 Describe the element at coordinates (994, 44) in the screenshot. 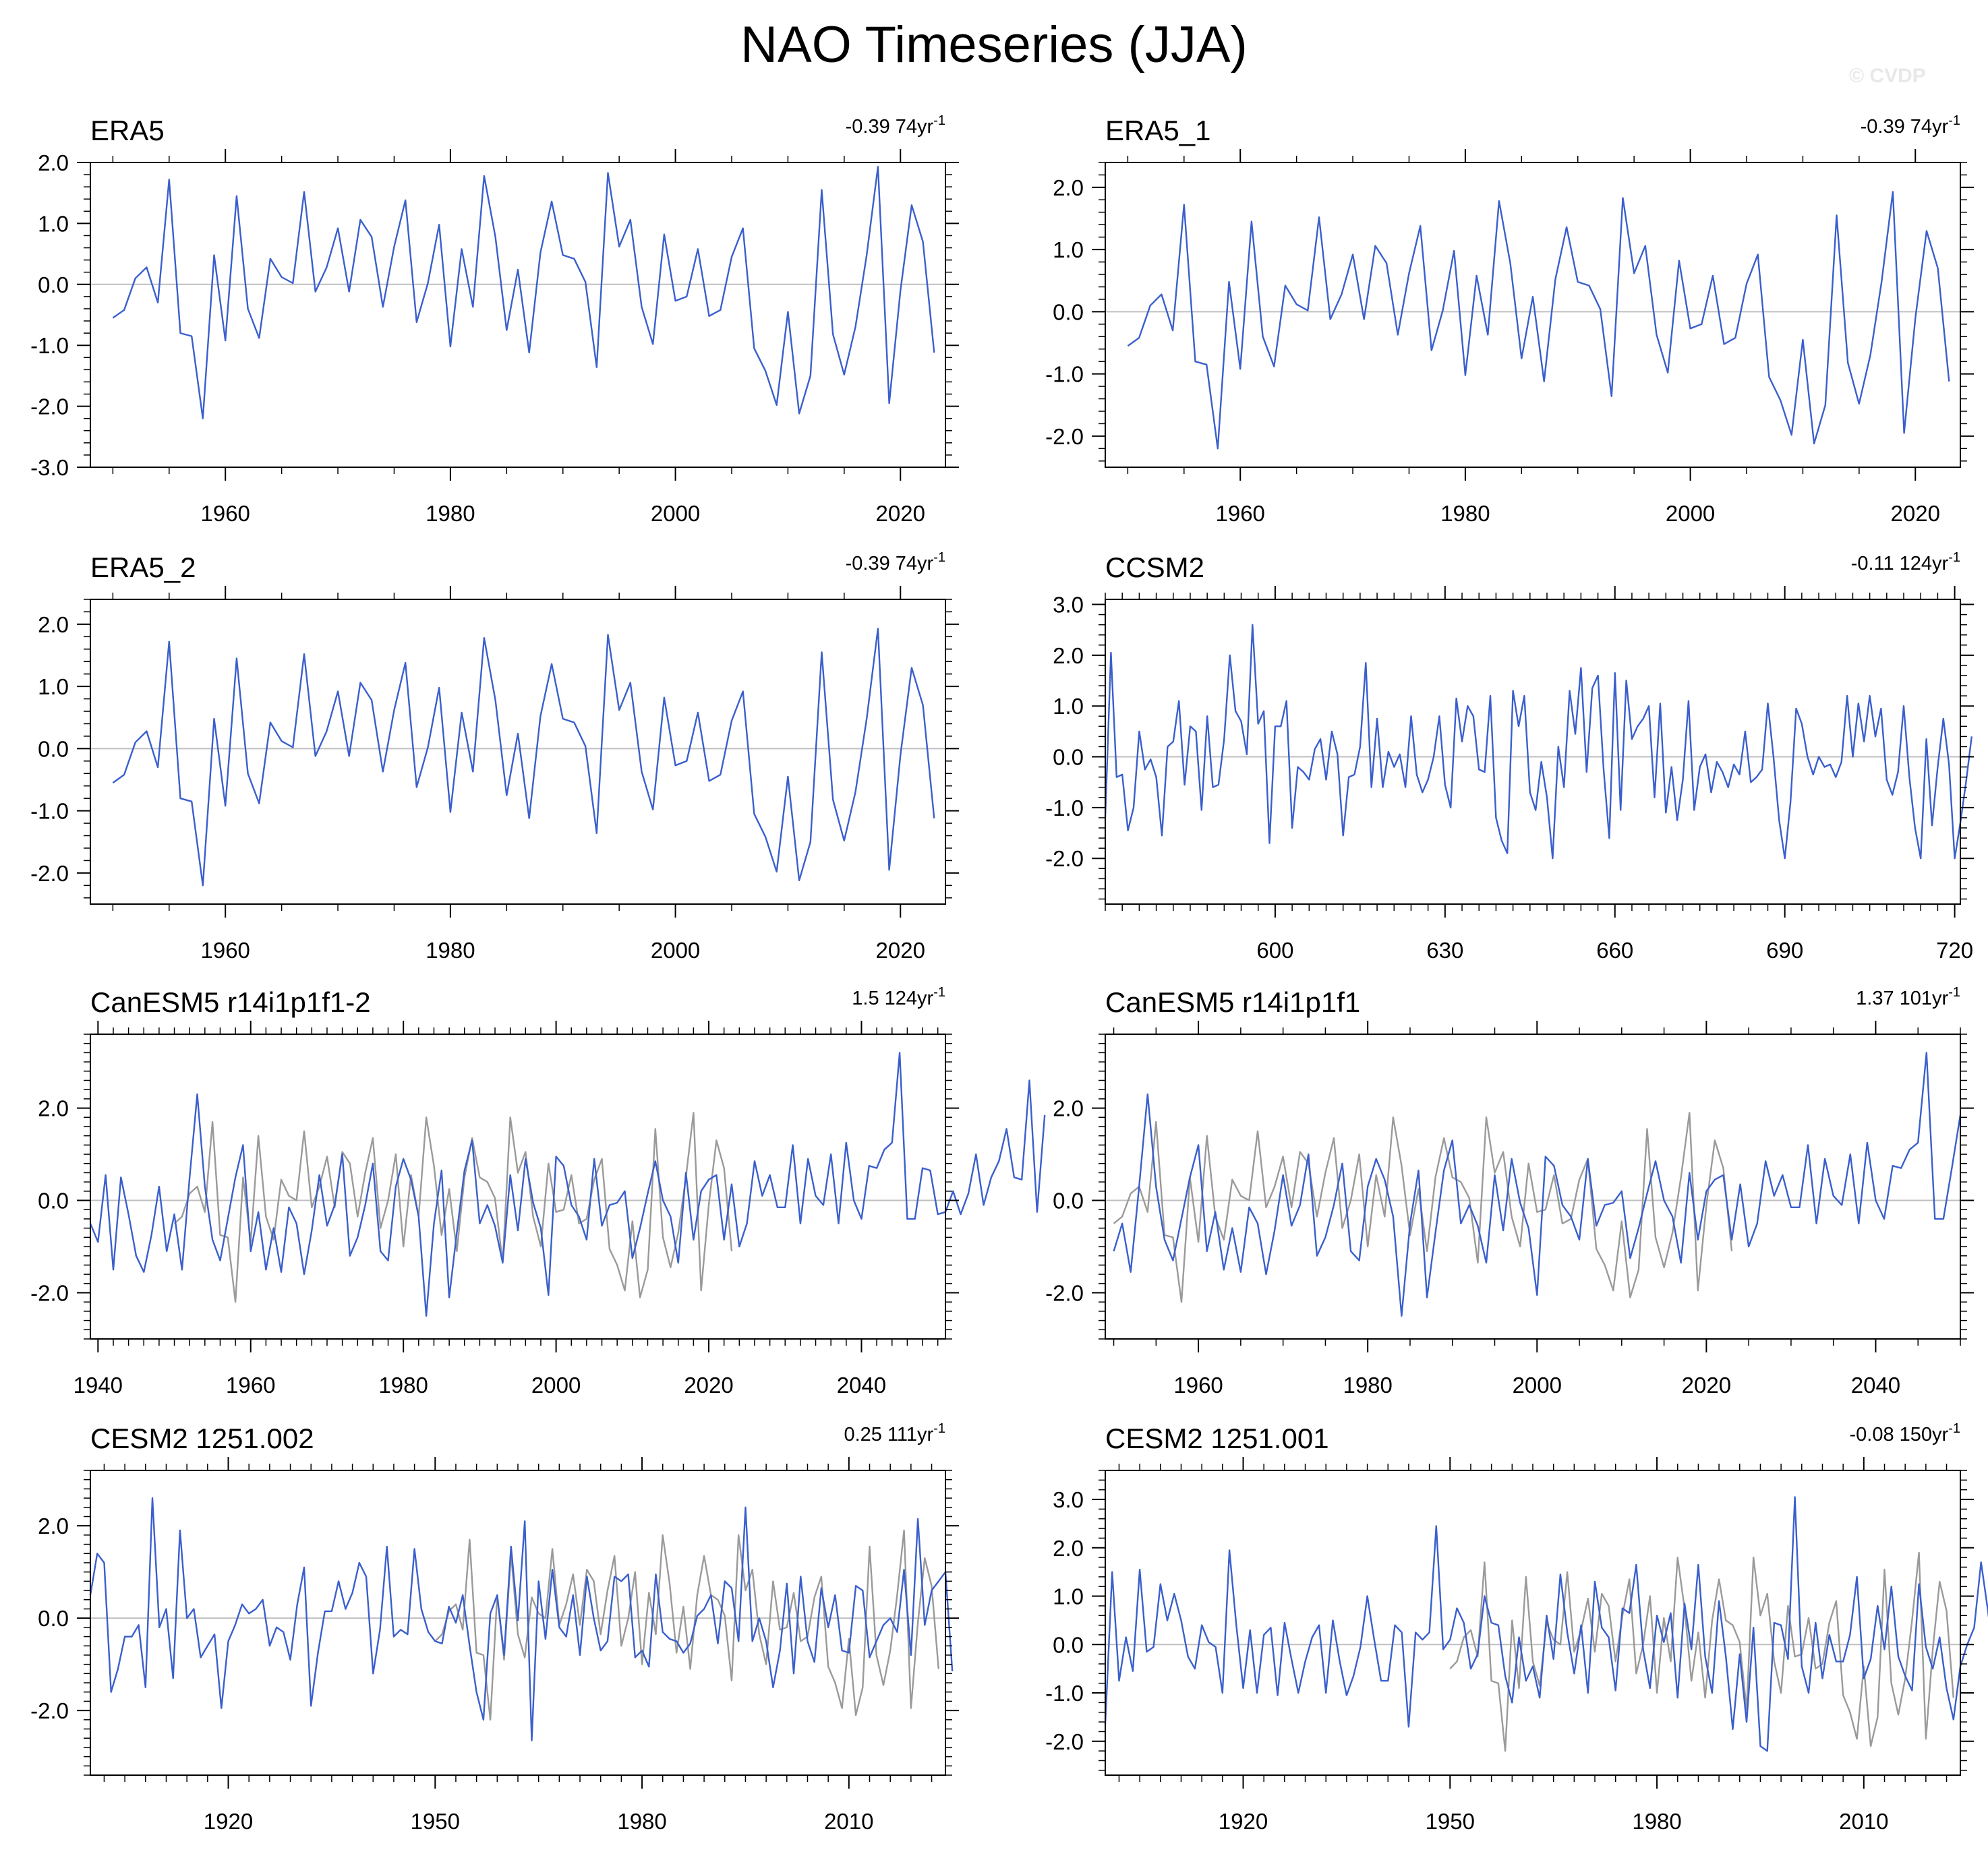

I see `figure-title: NAO Timeseries (JJA)` at that location.